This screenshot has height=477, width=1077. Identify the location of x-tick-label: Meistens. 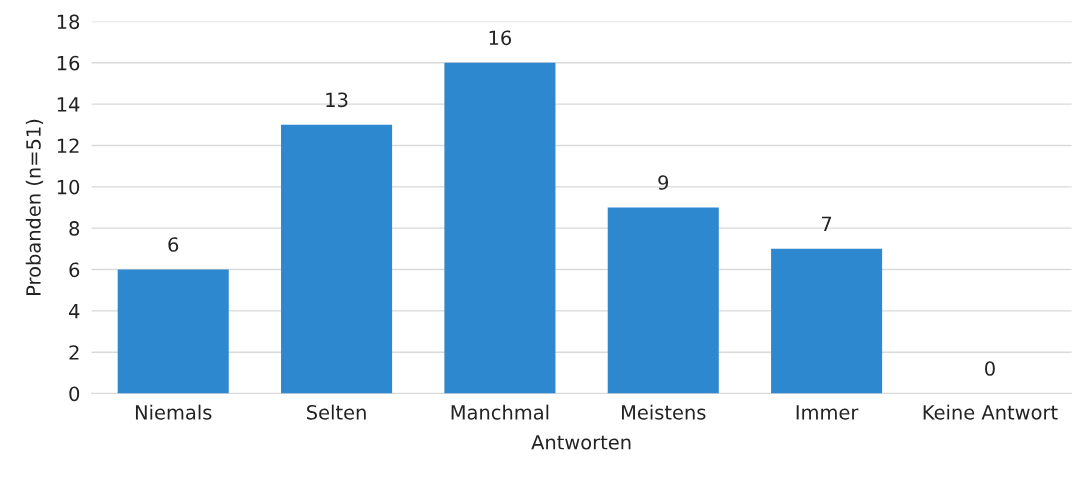
(664, 412).